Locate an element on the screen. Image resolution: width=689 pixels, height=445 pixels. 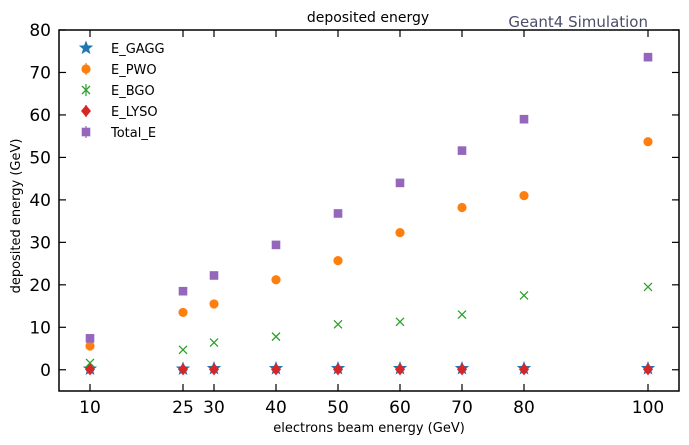
x-tick-label: 25 is located at coordinates (183, 408).